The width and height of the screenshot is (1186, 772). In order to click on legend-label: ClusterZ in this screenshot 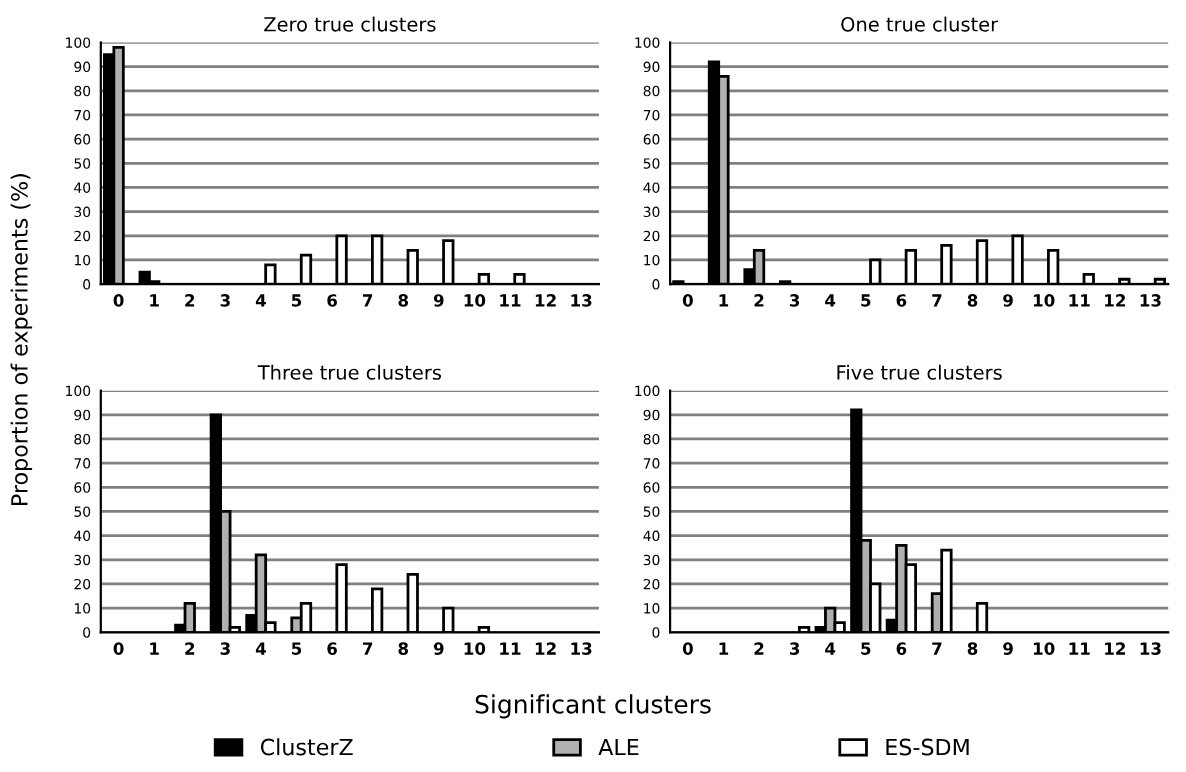, I will do `click(306, 747)`.